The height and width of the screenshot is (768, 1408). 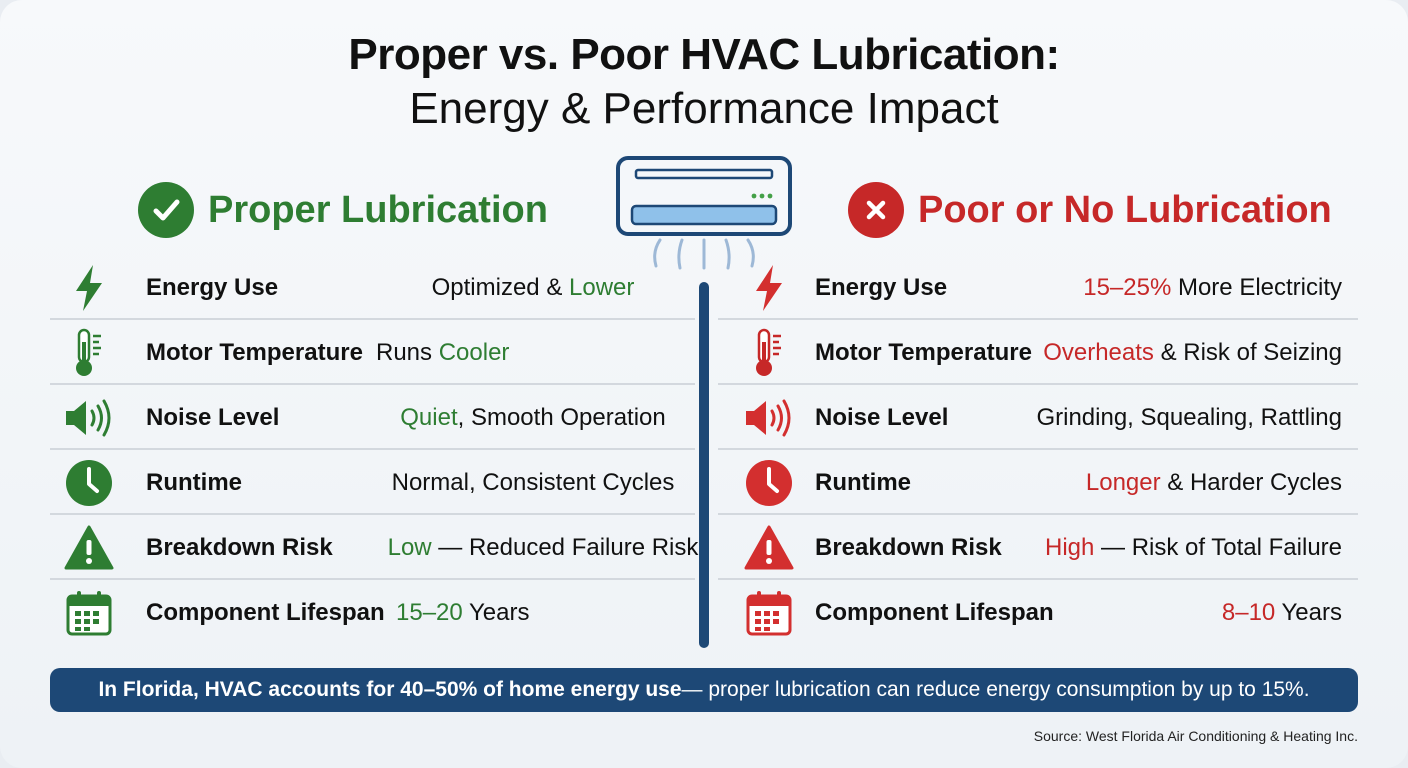 I want to click on poor-lubrication-heading: Poor or No Lubrication, so click(x=1090, y=210).